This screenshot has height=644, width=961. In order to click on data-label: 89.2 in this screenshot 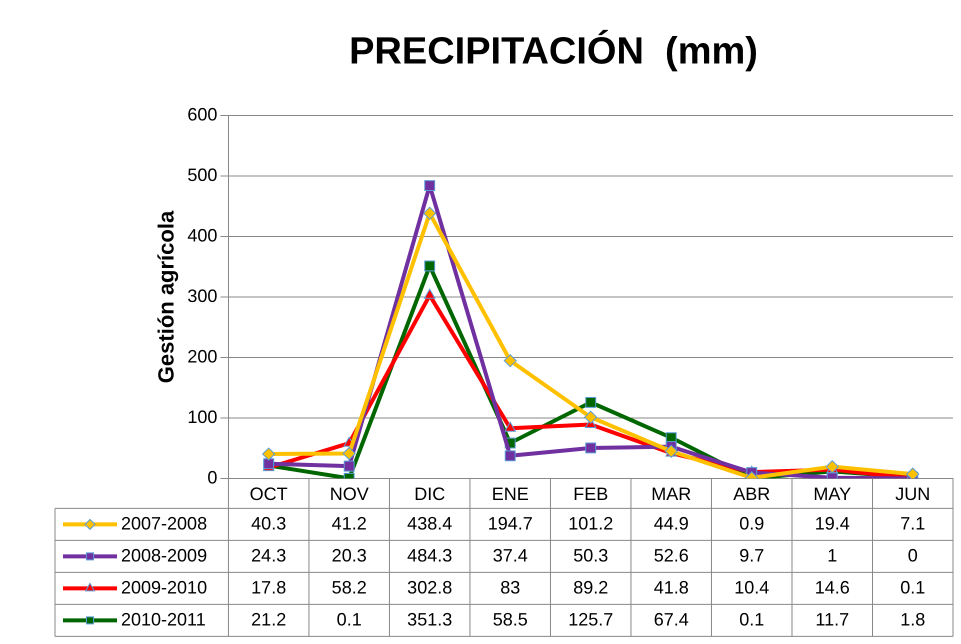, I will do `click(590, 587)`.